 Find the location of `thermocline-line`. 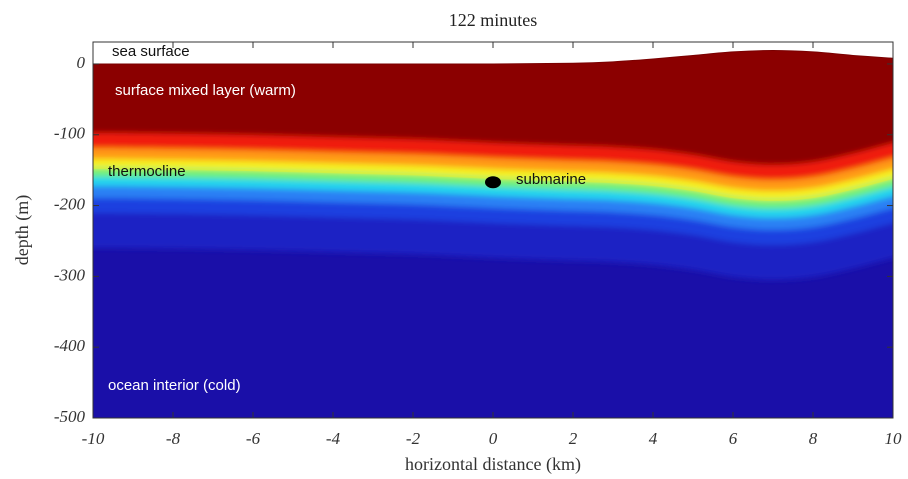

thermocline-line is located at coordinates (493, 184).